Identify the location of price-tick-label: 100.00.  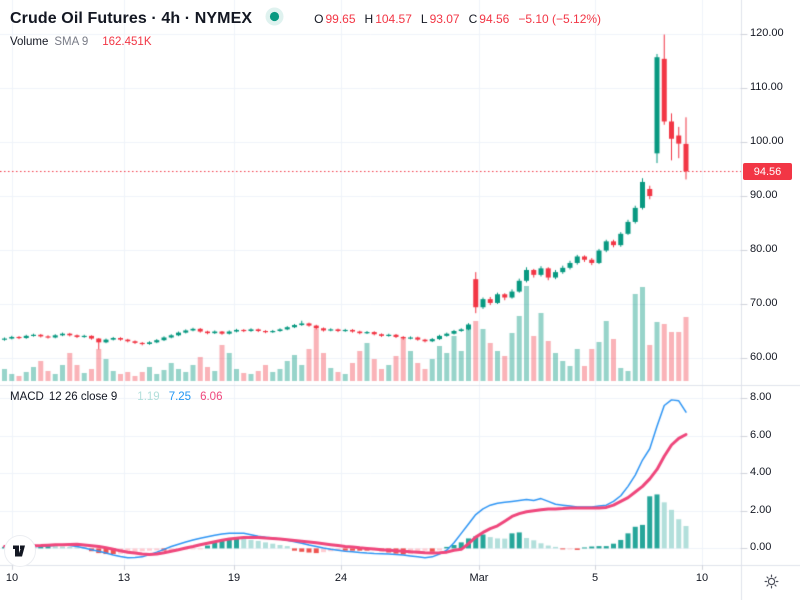
(767, 141).